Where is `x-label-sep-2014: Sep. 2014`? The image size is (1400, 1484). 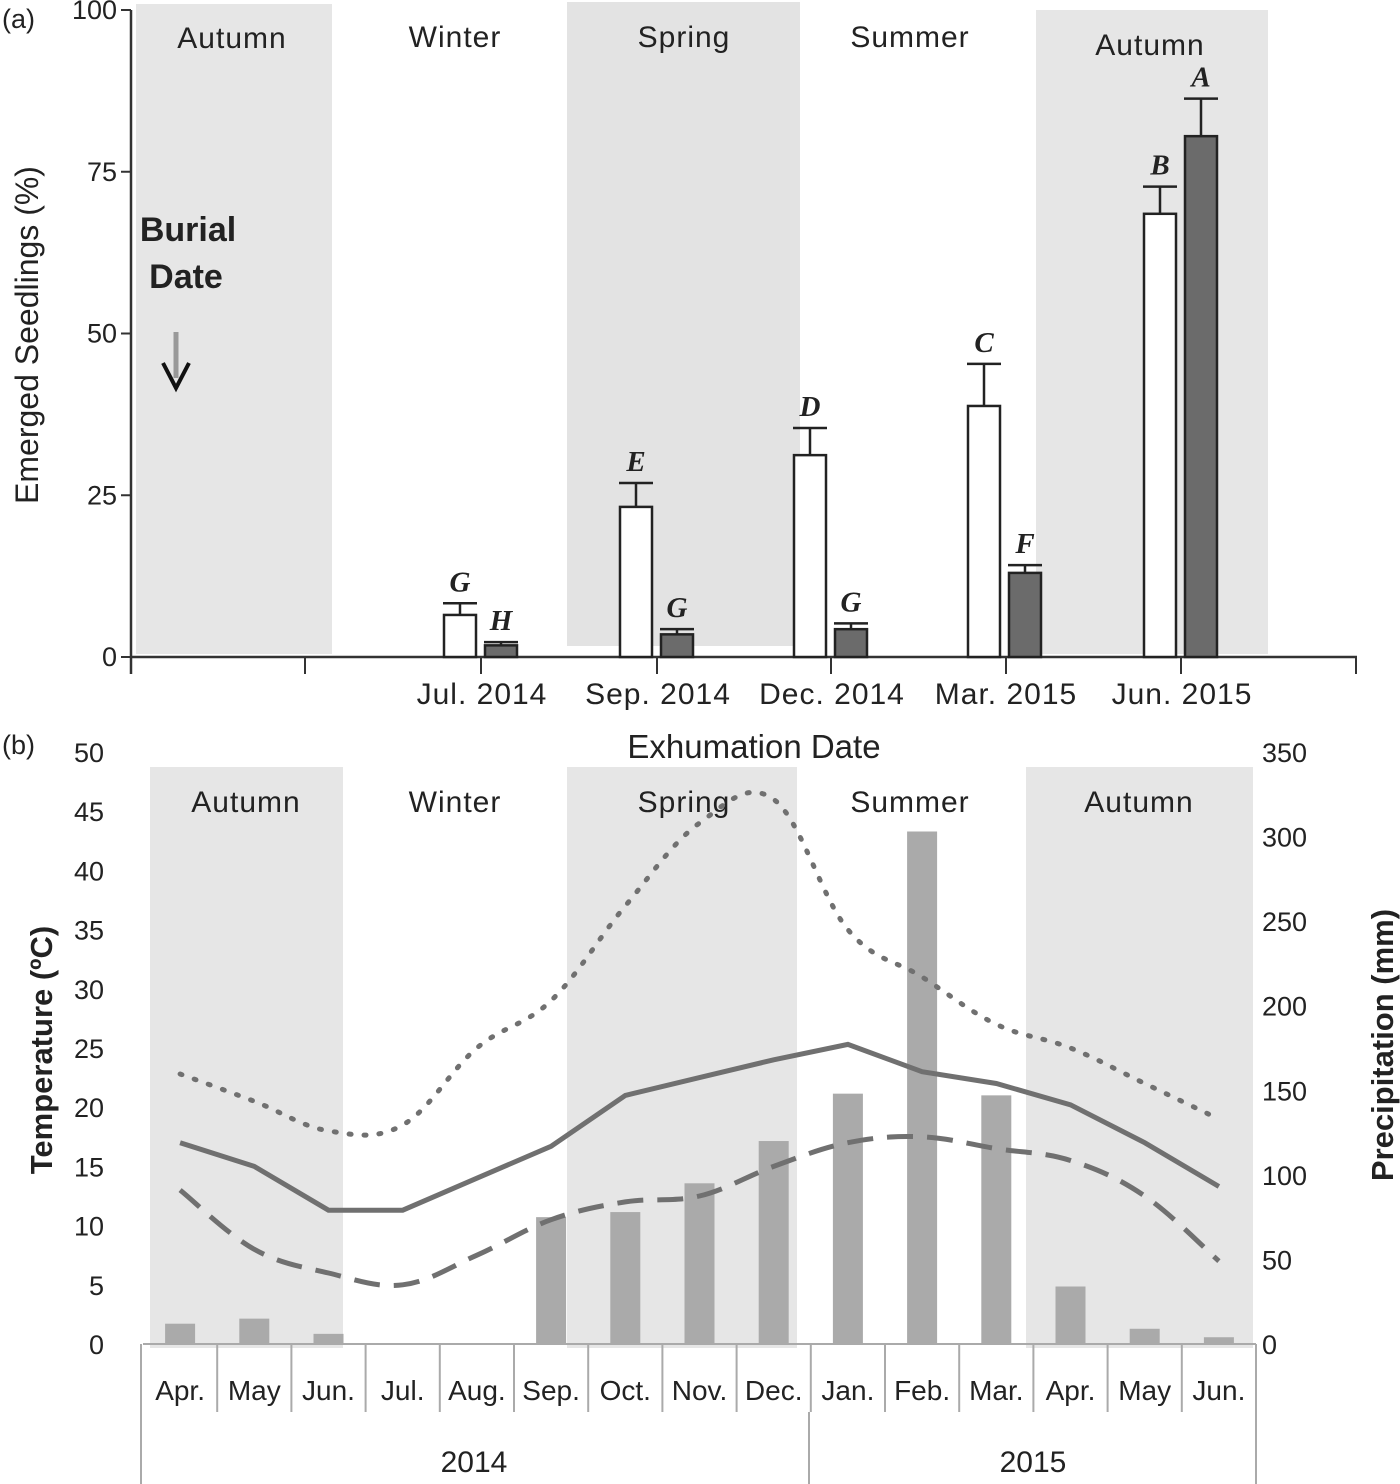 x-label-sep-2014: Sep. 2014 is located at coordinates (658, 694).